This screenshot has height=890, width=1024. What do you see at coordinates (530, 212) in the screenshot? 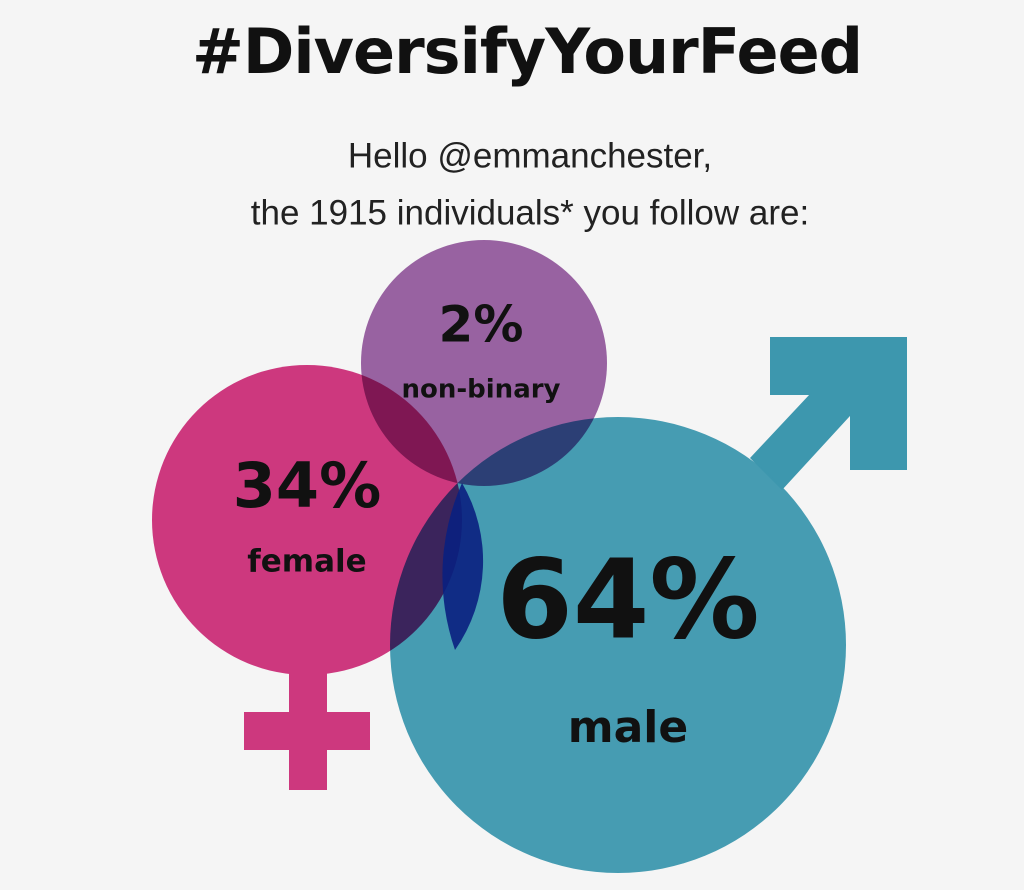
I see `subtitle: the 1915 individuals* you follow are:` at bounding box center [530, 212].